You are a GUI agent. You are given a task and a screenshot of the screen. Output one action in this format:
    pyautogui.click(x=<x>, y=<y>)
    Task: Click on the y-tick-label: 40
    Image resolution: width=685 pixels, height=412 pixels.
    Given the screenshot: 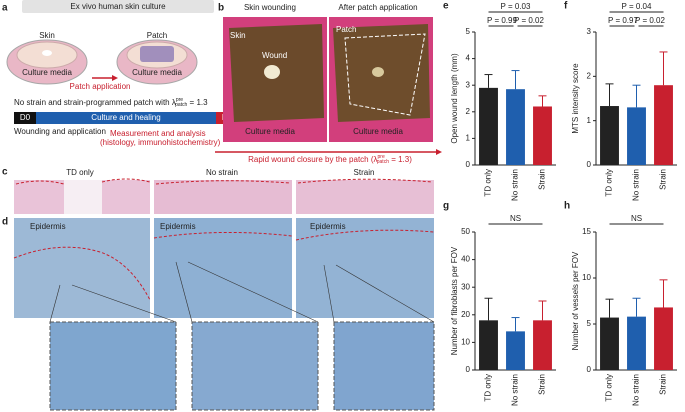 What is the action you would take?
    pyautogui.click(x=465, y=259)
    